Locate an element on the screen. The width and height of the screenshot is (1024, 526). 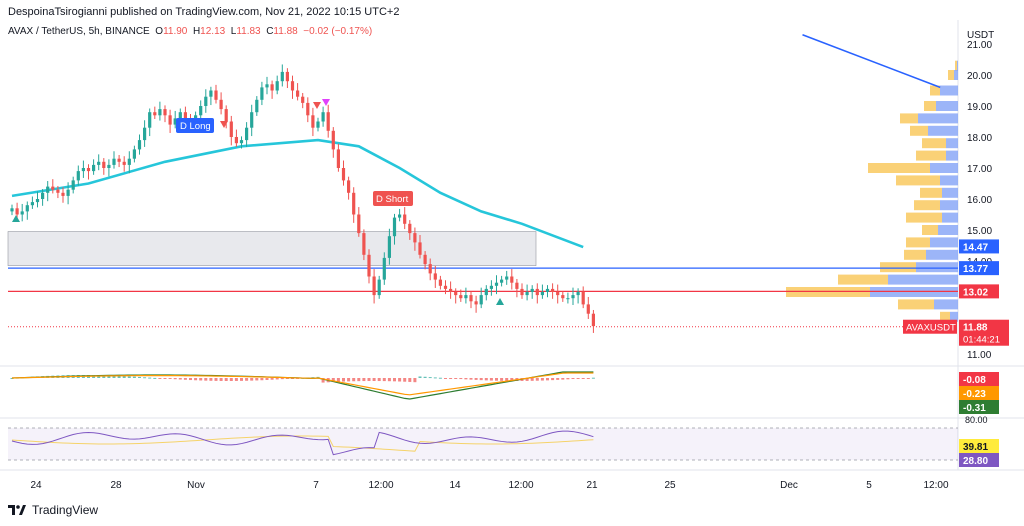
signal-short-badge is located at coordinates (393, 198).